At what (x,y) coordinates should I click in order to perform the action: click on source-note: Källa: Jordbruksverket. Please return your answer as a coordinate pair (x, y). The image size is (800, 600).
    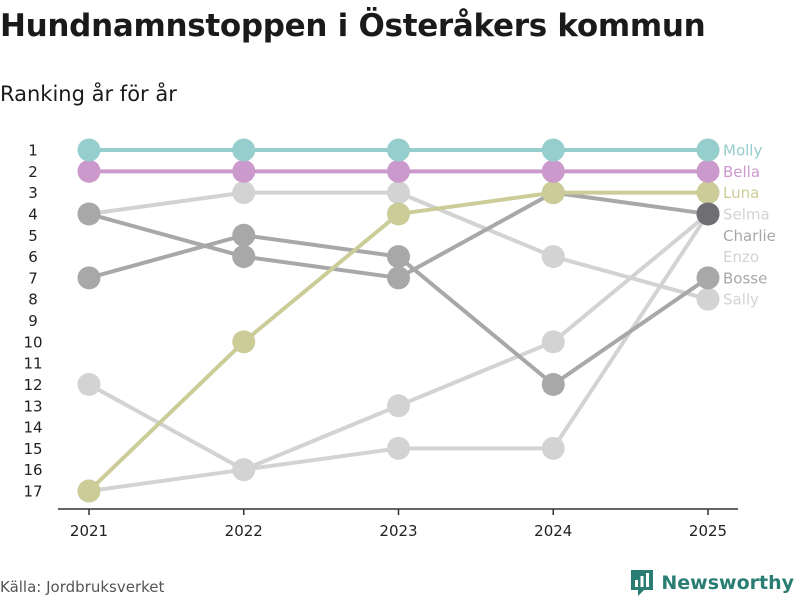
    Looking at the image, I should click on (82, 587).